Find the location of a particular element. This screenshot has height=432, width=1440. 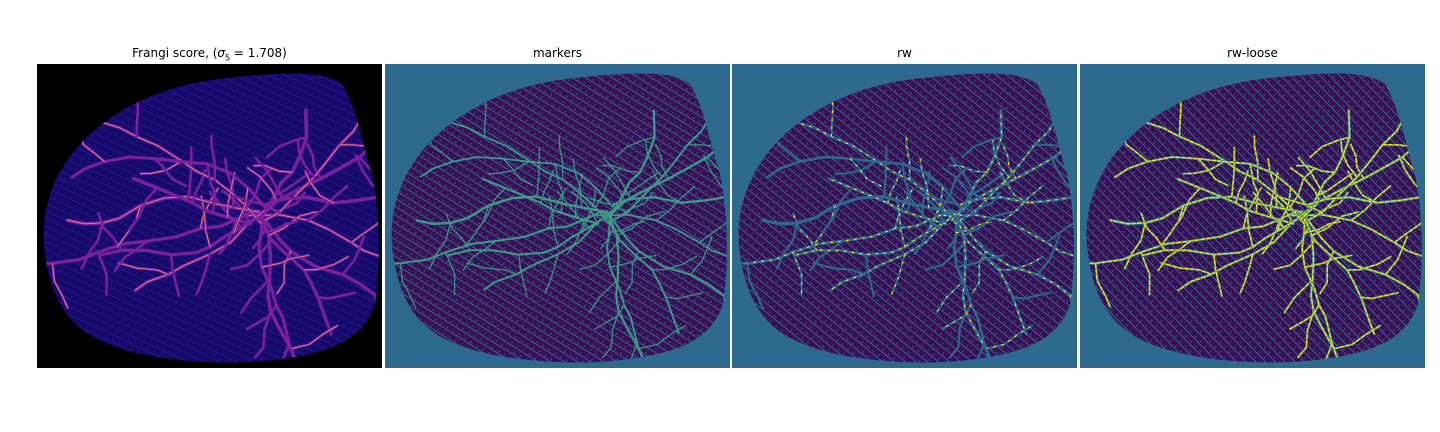

panel-title-frangi: Frangi score, (σ5 = 1.708) is located at coordinates (209, 54).